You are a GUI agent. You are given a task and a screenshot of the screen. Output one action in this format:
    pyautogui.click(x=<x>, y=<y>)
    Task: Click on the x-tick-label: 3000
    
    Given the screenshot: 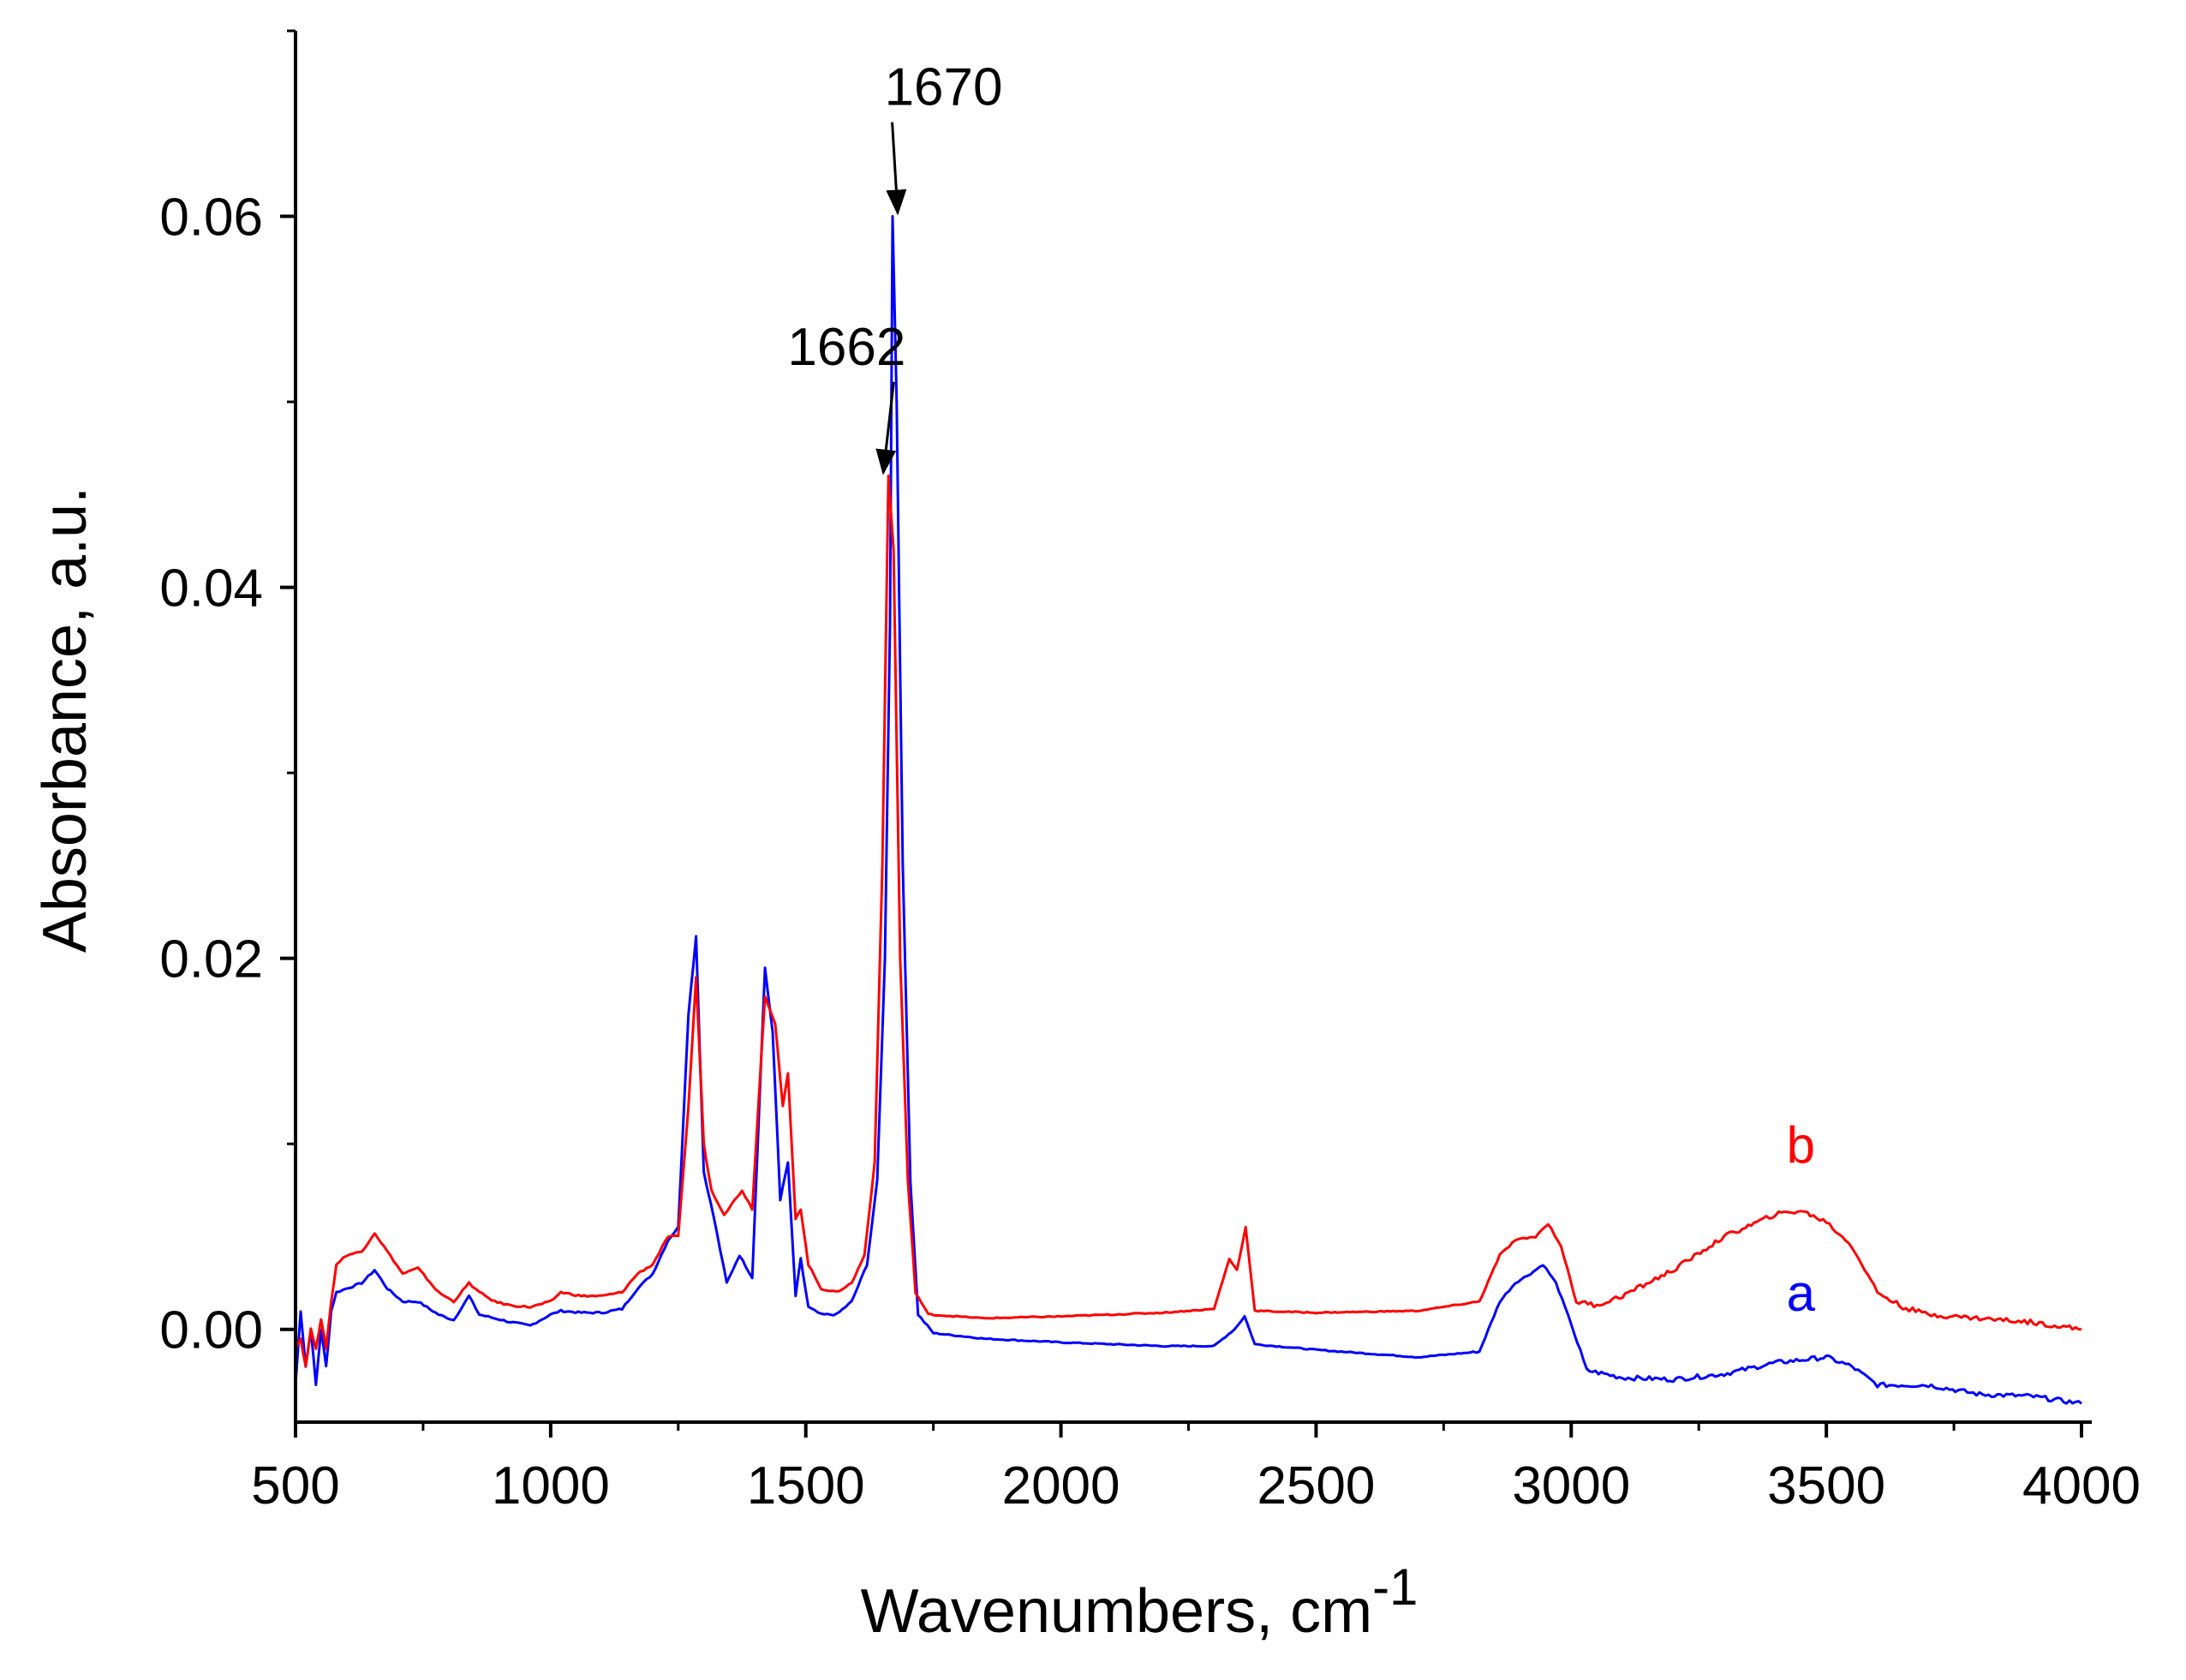 What is the action you would take?
    pyautogui.click(x=1571, y=1486)
    